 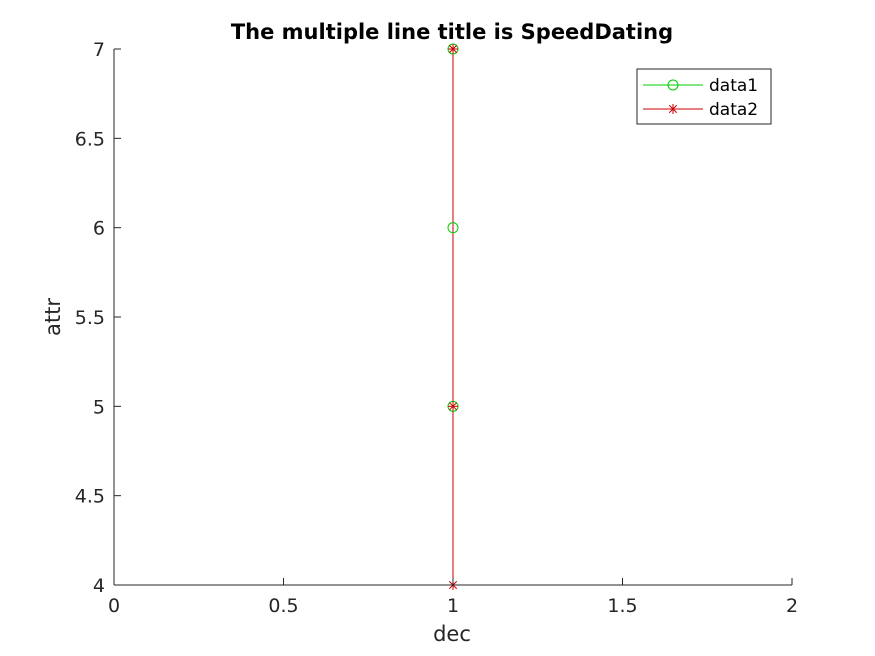 What do you see at coordinates (53, 317) in the screenshot?
I see `y-axis-label: attr` at bounding box center [53, 317].